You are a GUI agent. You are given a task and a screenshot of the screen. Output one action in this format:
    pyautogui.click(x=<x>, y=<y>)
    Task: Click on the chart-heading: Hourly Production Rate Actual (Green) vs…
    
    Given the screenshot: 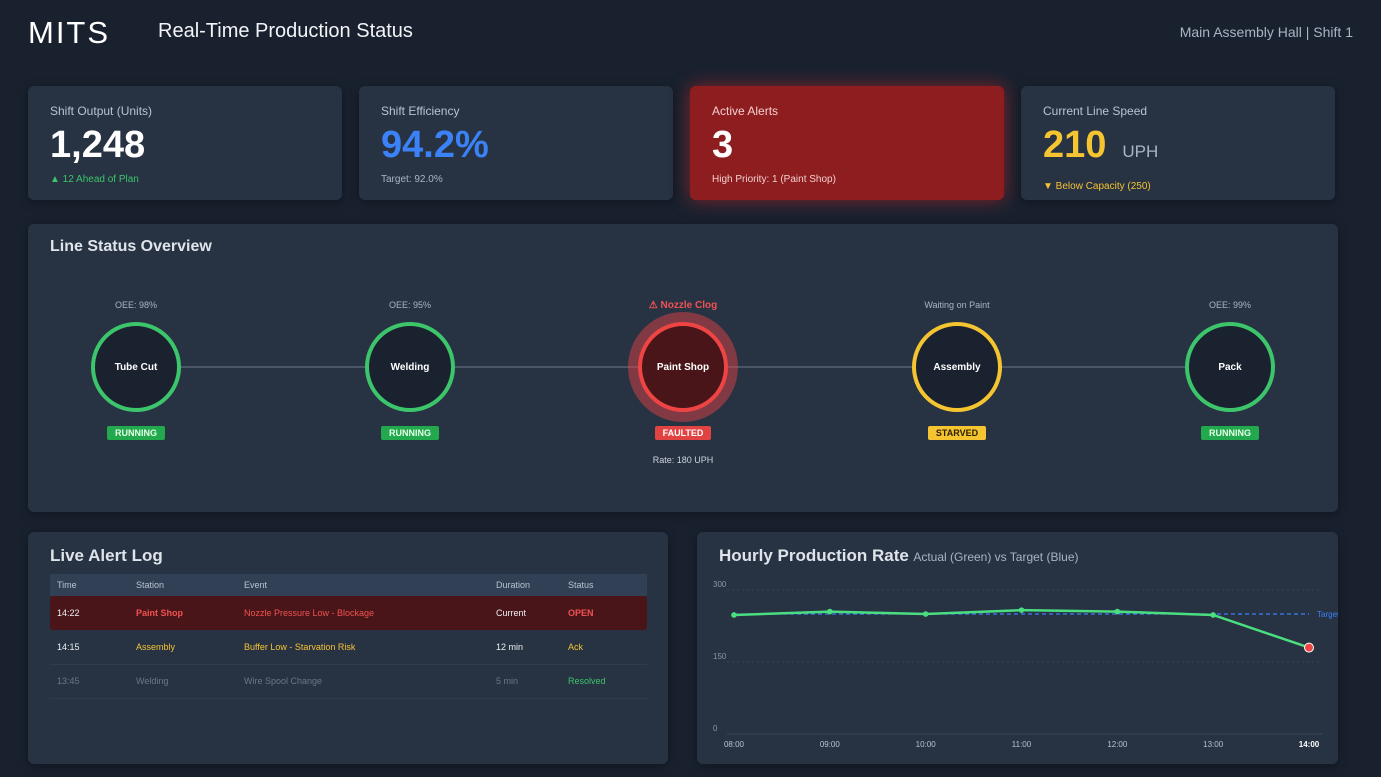 What is the action you would take?
    pyautogui.click(x=1017, y=556)
    